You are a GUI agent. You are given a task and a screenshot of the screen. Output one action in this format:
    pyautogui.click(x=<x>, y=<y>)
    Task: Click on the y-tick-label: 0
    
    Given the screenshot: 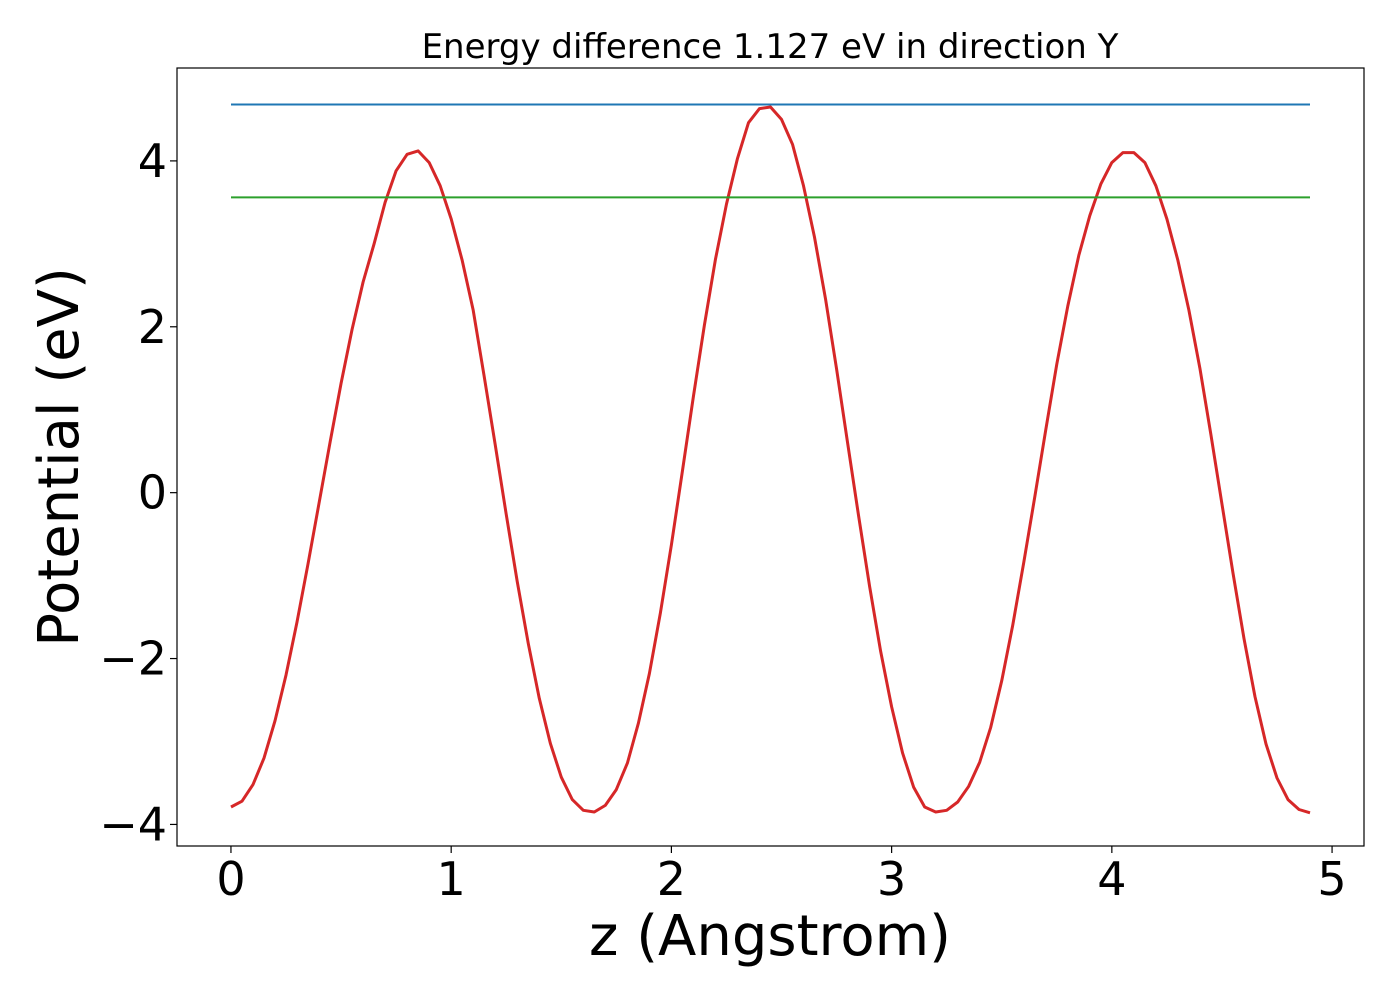 What is the action you would take?
    pyautogui.click(x=152, y=493)
    